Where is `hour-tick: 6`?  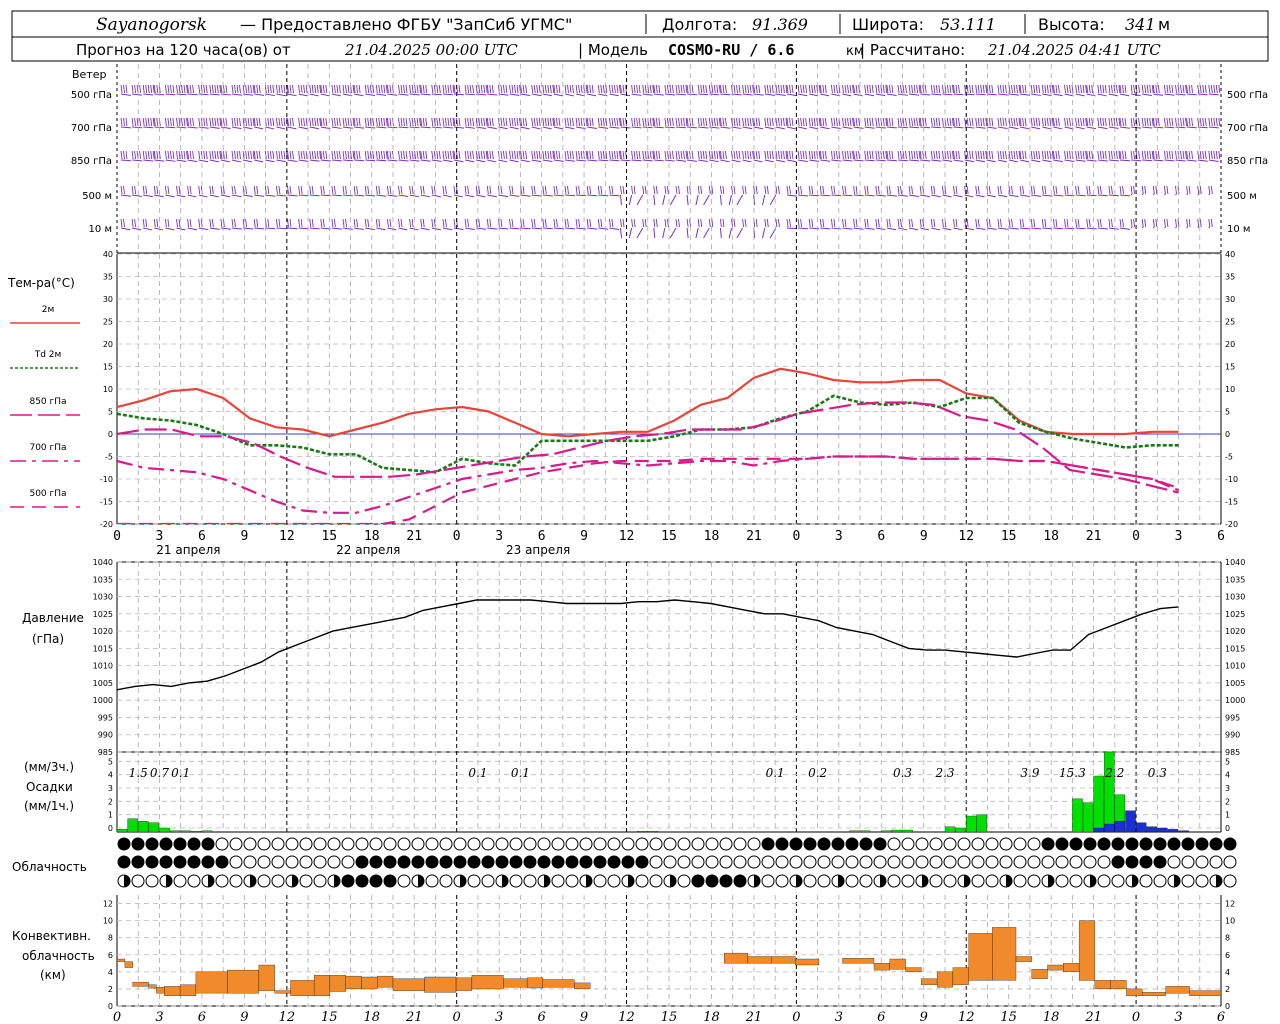 hour-tick: 6 is located at coordinates (1221, 536).